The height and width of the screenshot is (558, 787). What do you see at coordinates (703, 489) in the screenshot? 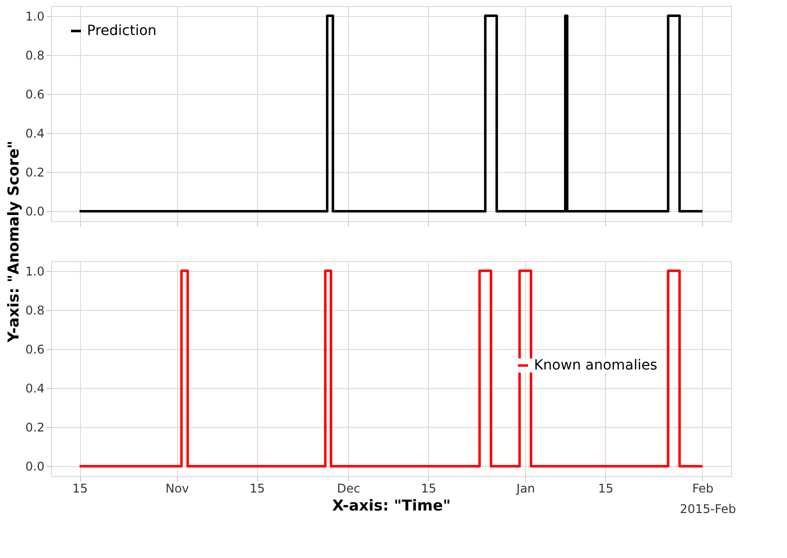
I see `x-tick-label: Feb` at bounding box center [703, 489].